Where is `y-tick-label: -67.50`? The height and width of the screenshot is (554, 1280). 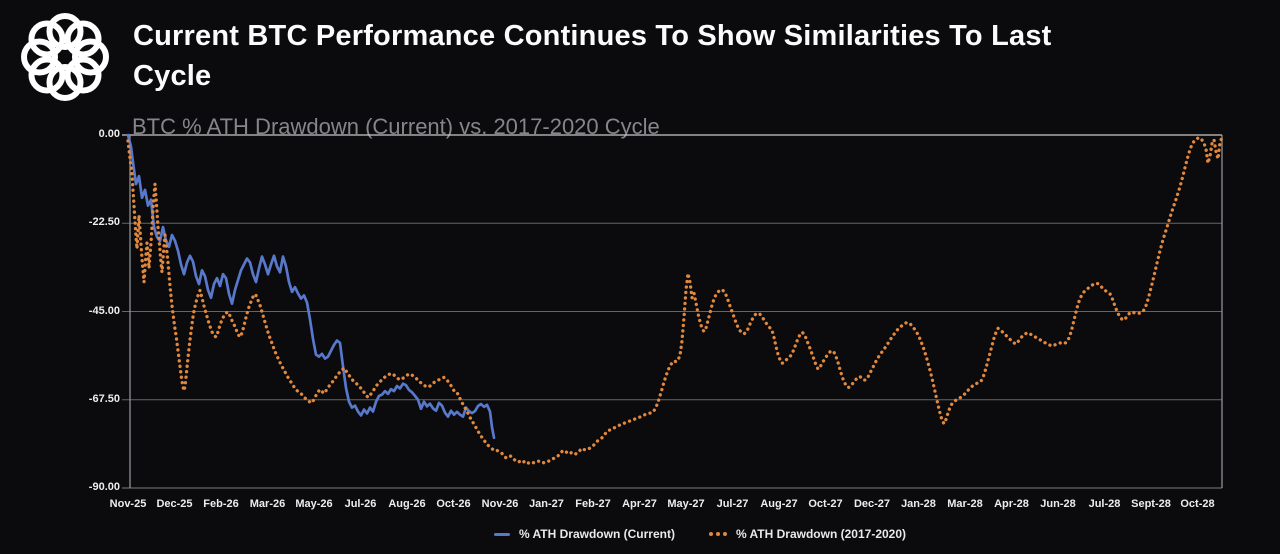
y-tick-label: -67.50 is located at coordinates (104, 398).